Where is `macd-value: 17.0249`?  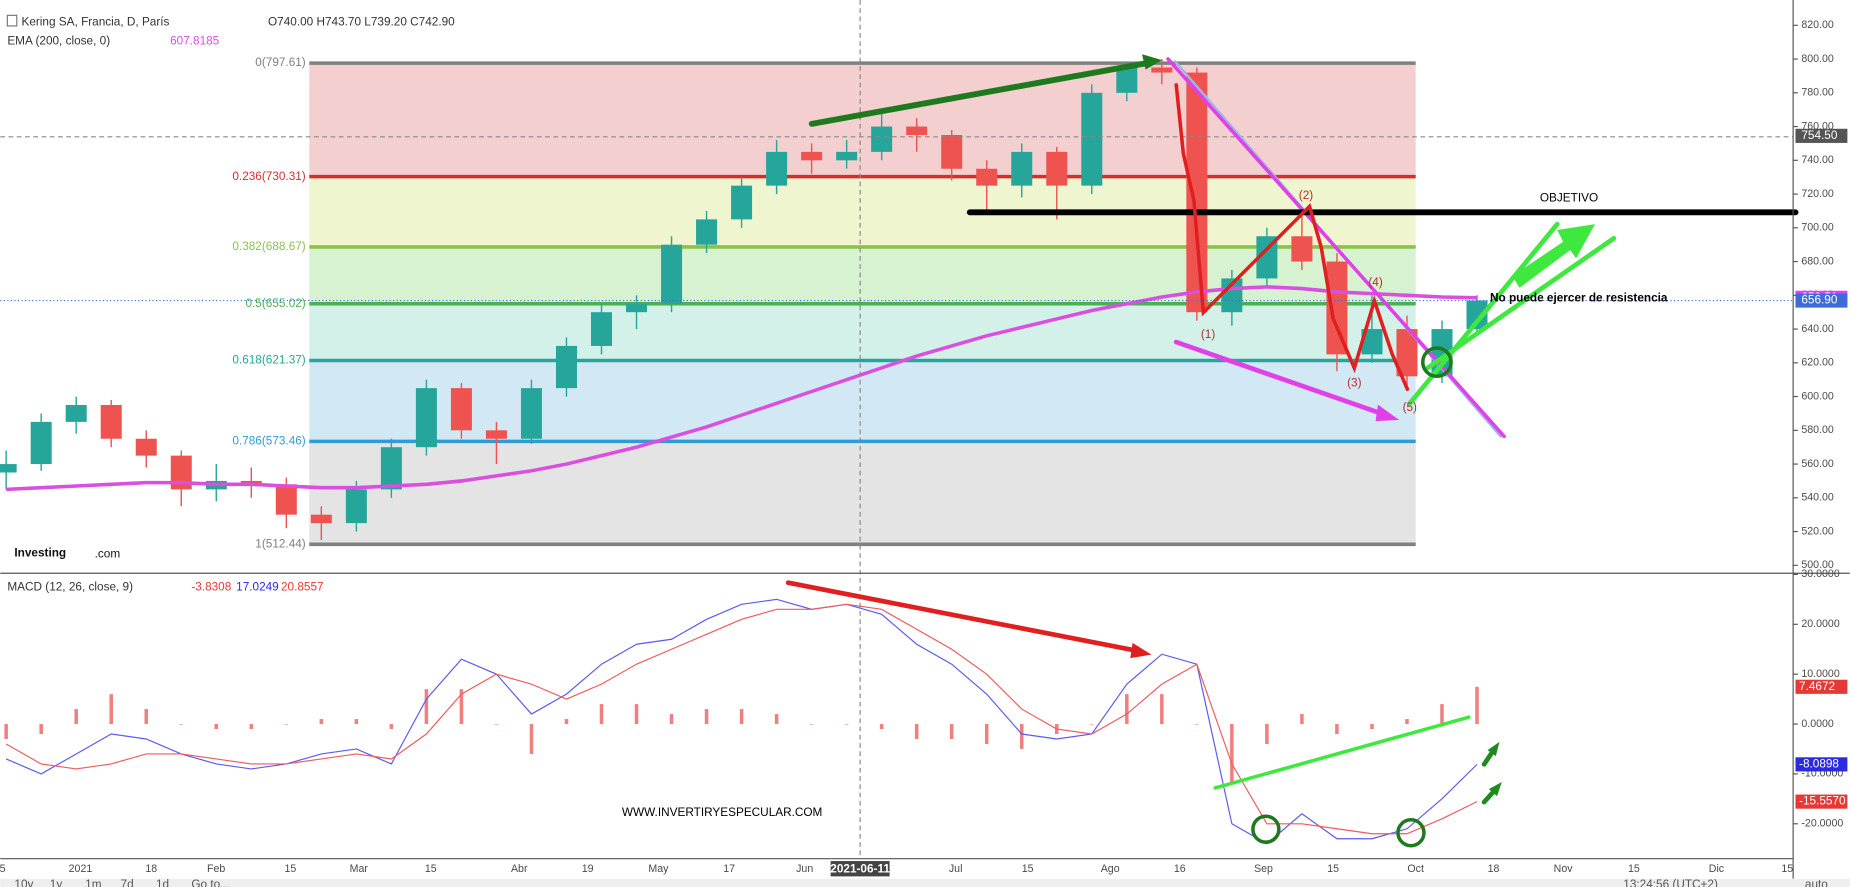 macd-value: 17.0249 is located at coordinates (257, 587).